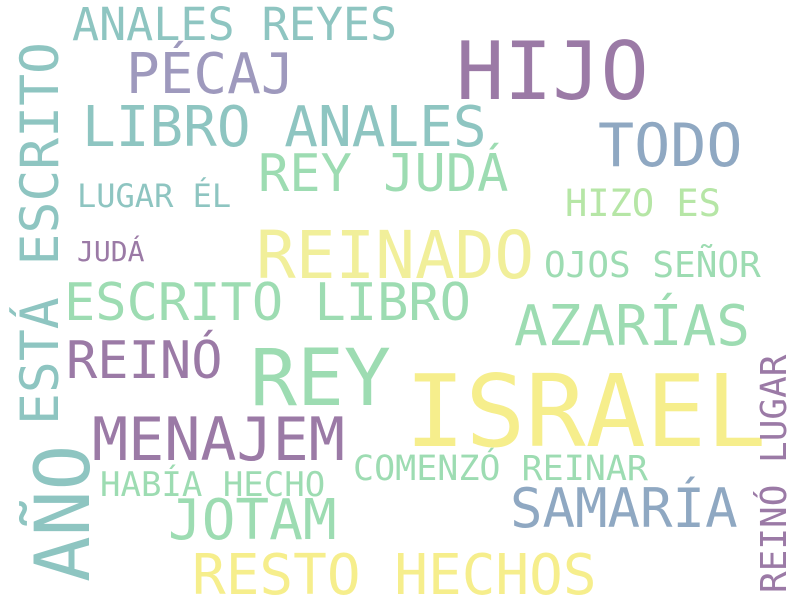 This screenshot has height=608, width=800. Describe the element at coordinates (643, 203) in the screenshot. I see `word-hizo-es: HIZO ES` at that location.